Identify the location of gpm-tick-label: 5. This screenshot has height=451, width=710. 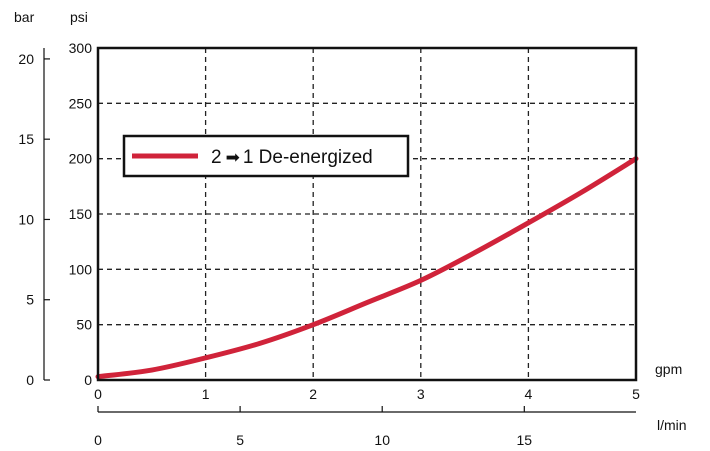
(636, 394).